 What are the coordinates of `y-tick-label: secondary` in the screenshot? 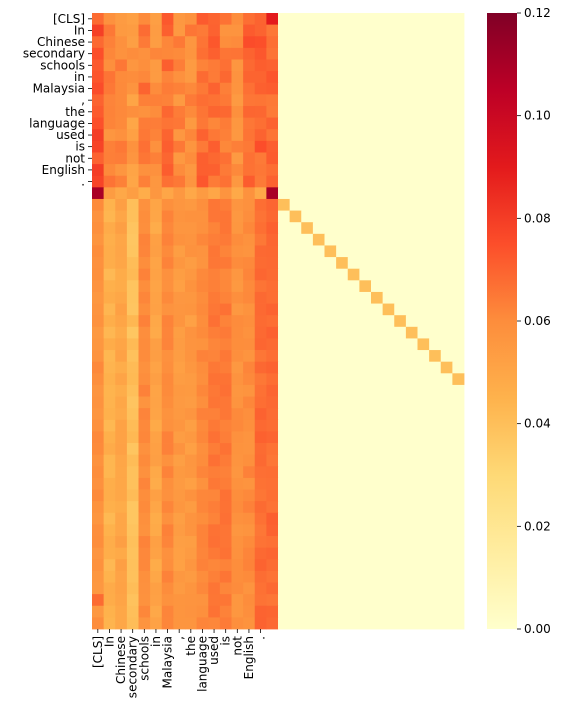 It's located at (54, 54).